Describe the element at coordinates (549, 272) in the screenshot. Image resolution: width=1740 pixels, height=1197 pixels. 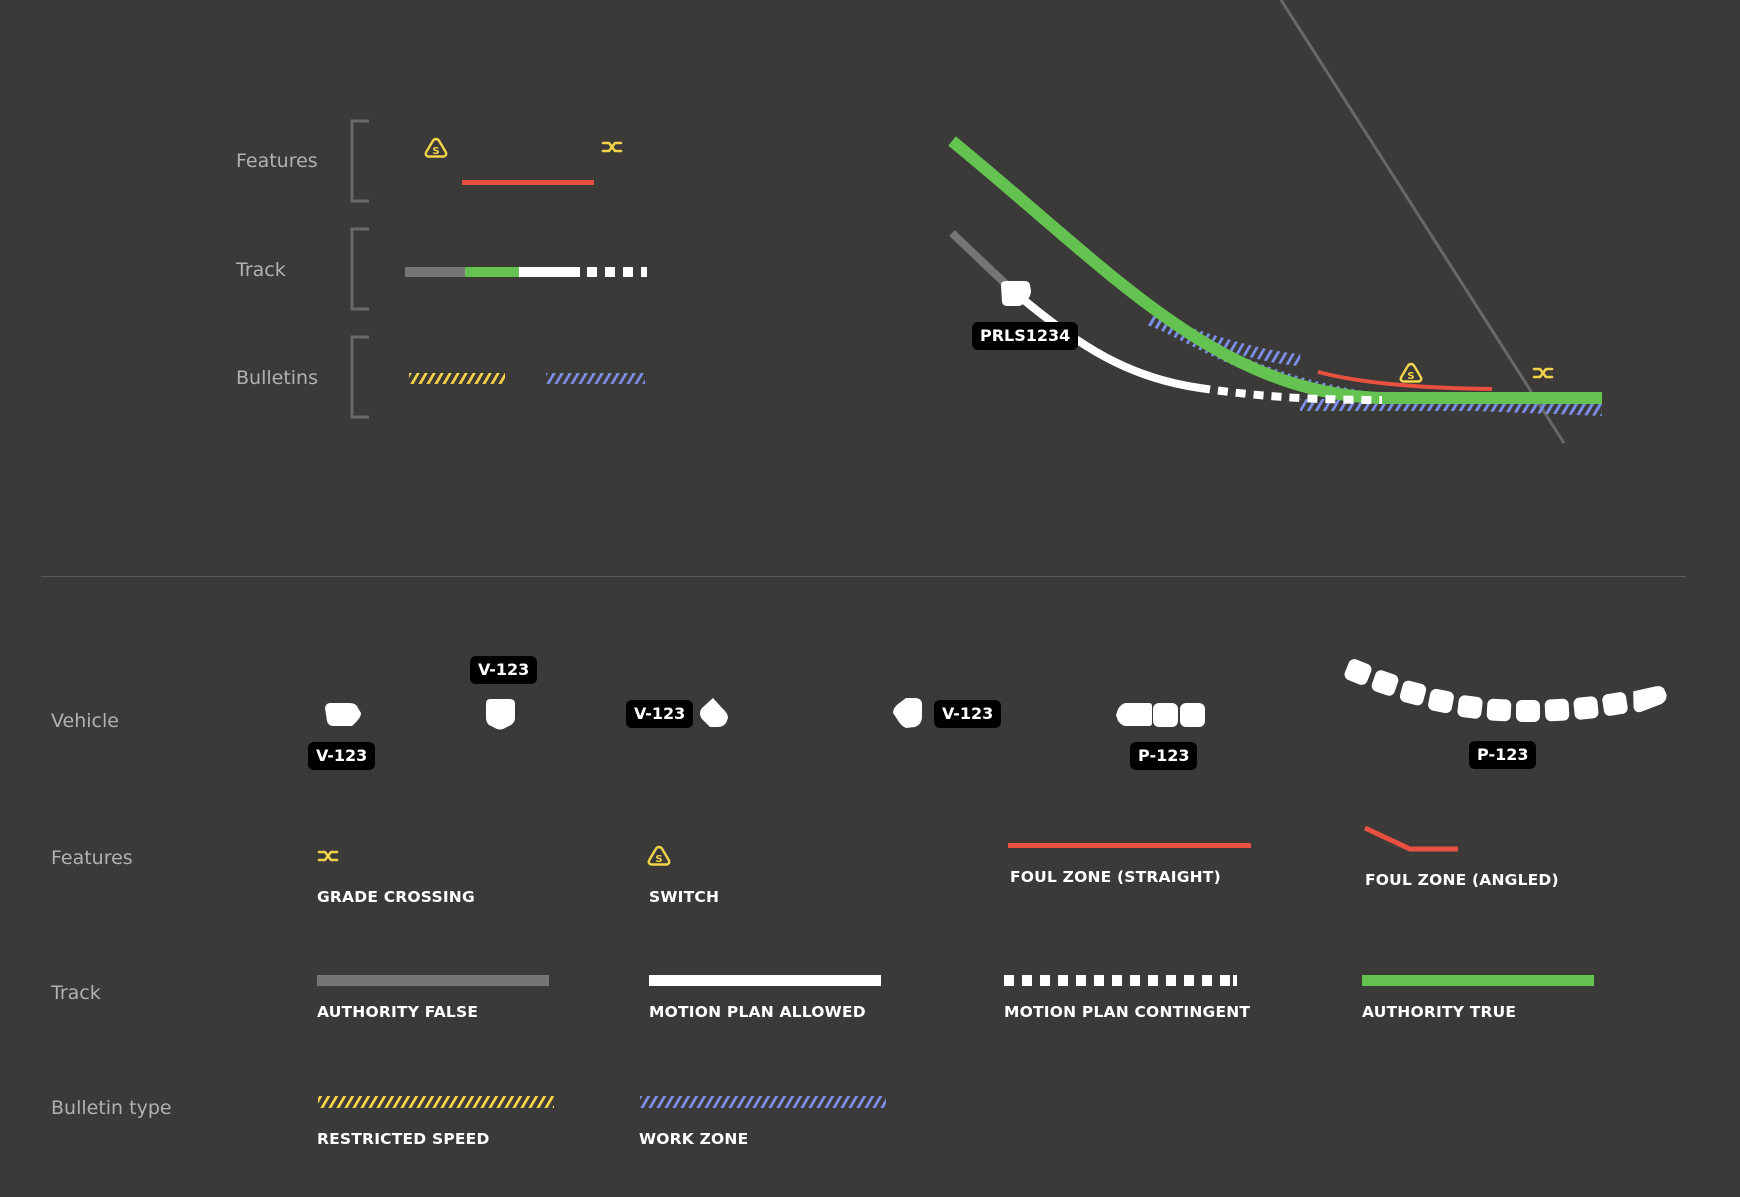
I see `motion-plan-allowed-line` at that location.